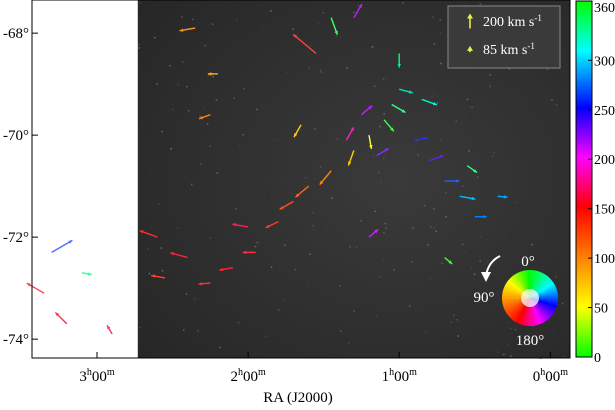  Describe the element at coordinates (16, 238) in the screenshot. I see `y-tick-label: -72°` at that location.